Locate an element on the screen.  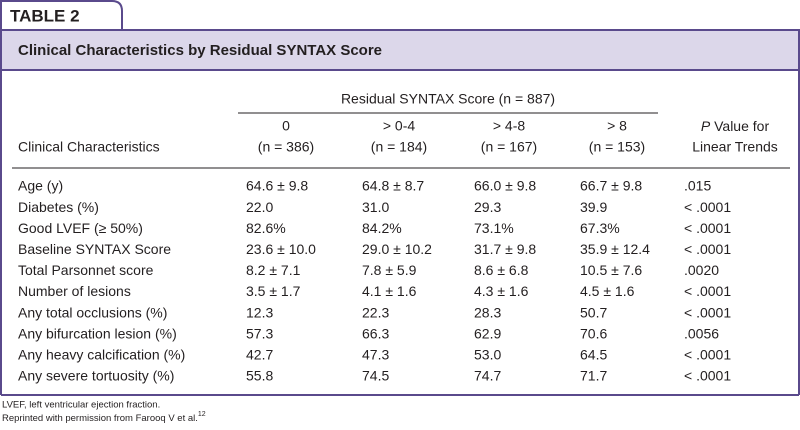
cell: 4.1 ± 1.6 is located at coordinates (389, 291).